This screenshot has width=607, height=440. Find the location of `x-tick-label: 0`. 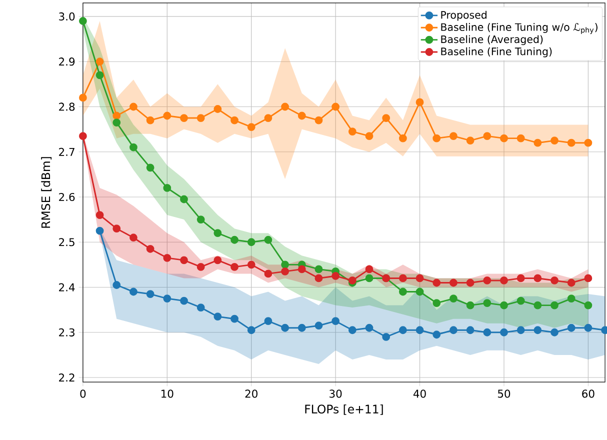

x-tick-label: 0 is located at coordinates (83, 394).